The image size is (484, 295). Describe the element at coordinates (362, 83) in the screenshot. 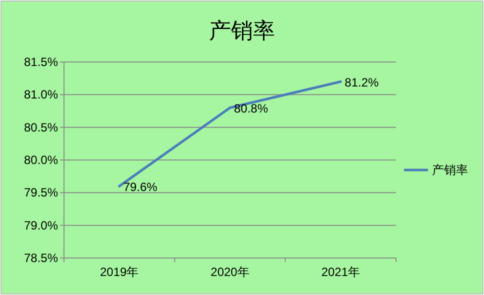

I see `data-label: 81.2%` at that location.